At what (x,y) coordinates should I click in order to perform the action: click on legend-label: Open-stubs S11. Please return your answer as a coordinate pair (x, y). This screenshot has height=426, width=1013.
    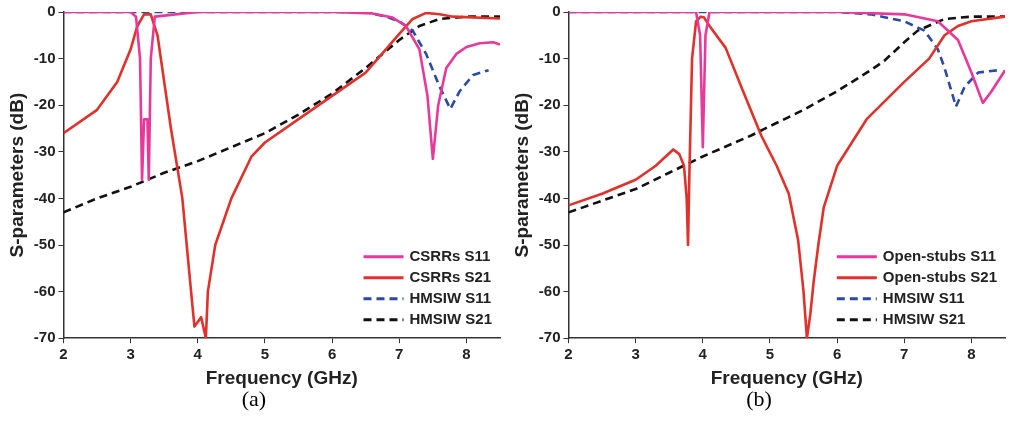
    Looking at the image, I should click on (939, 255).